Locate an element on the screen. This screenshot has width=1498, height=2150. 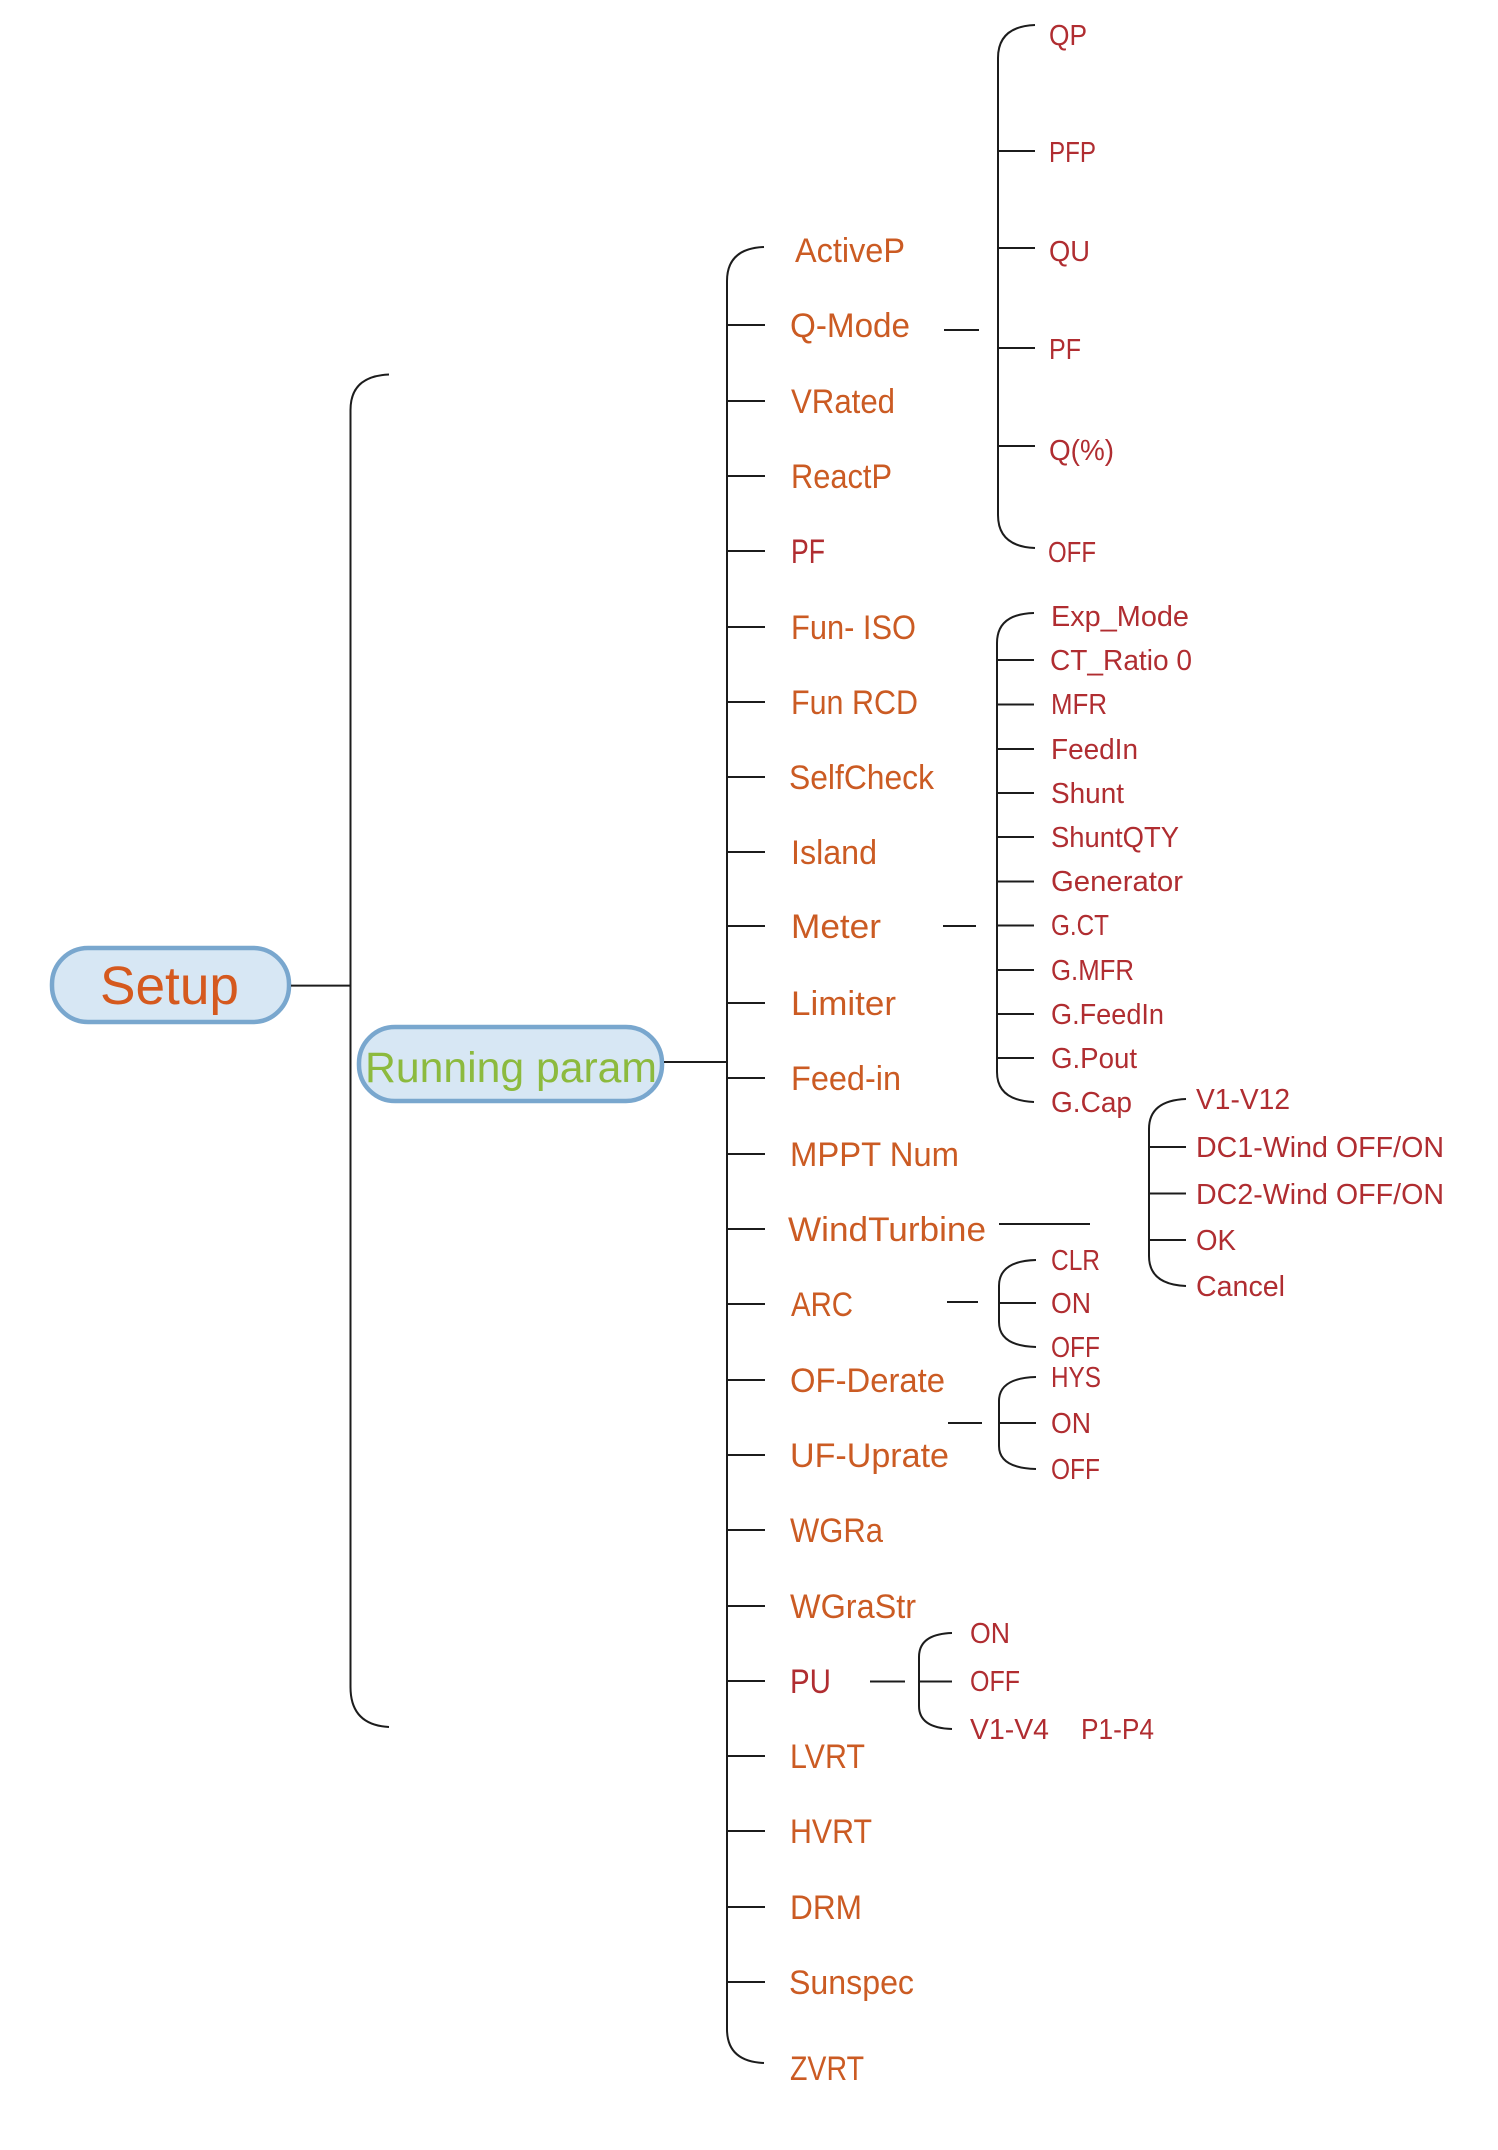
svg-text: ShuntQTY is located at coordinates (1115, 838).